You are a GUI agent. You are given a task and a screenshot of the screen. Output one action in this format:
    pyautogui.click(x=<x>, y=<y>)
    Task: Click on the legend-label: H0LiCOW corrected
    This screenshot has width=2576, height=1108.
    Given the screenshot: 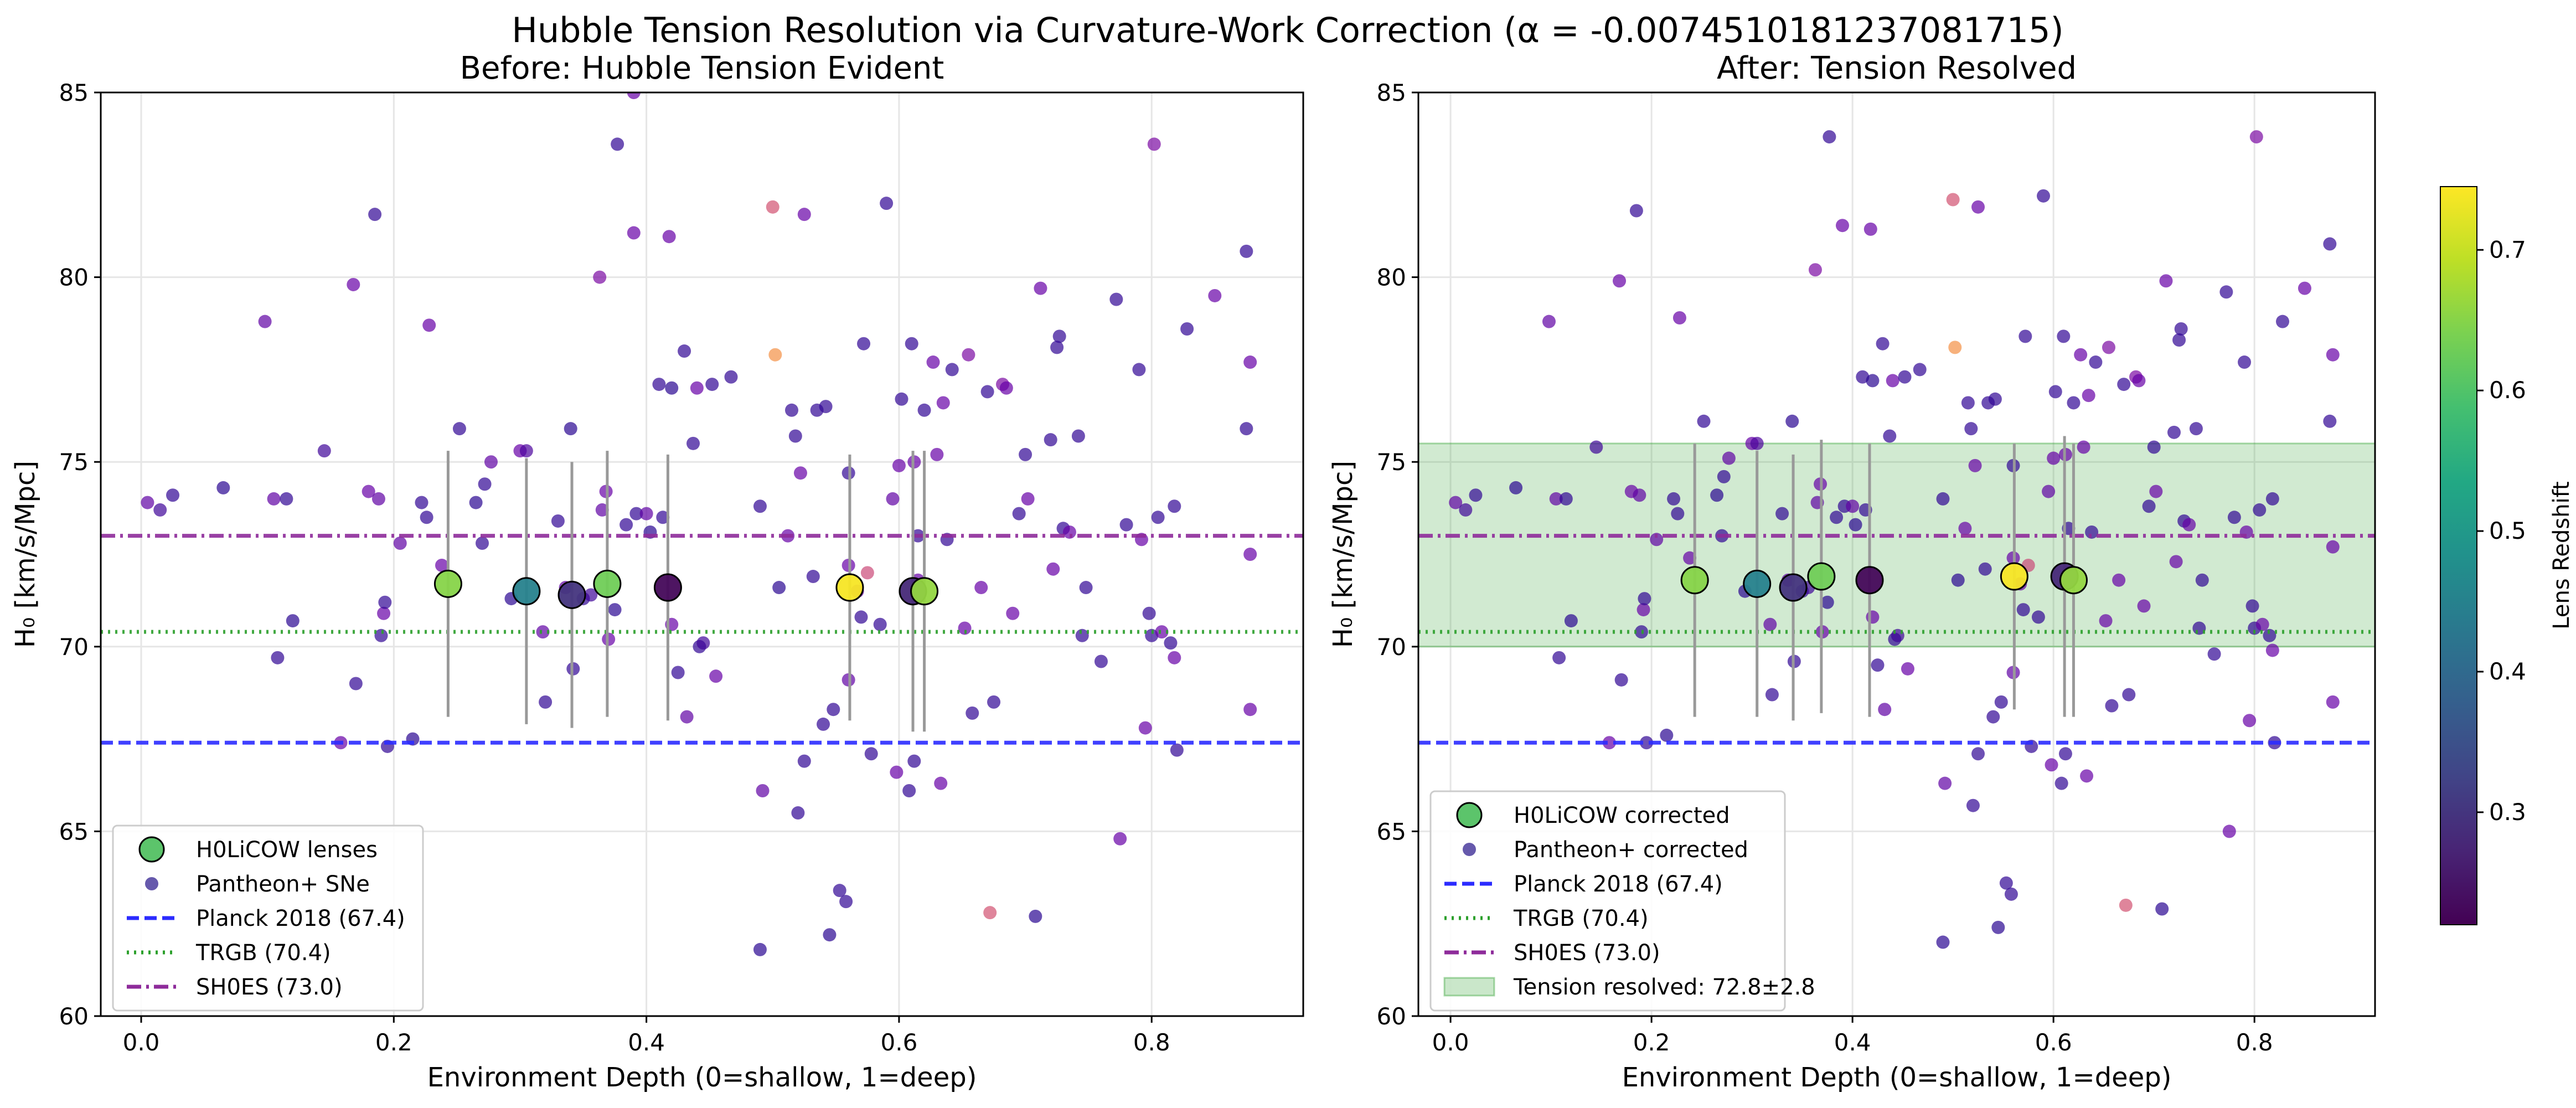 What is the action you would take?
    pyautogui.click(x=1622, y=815)
    